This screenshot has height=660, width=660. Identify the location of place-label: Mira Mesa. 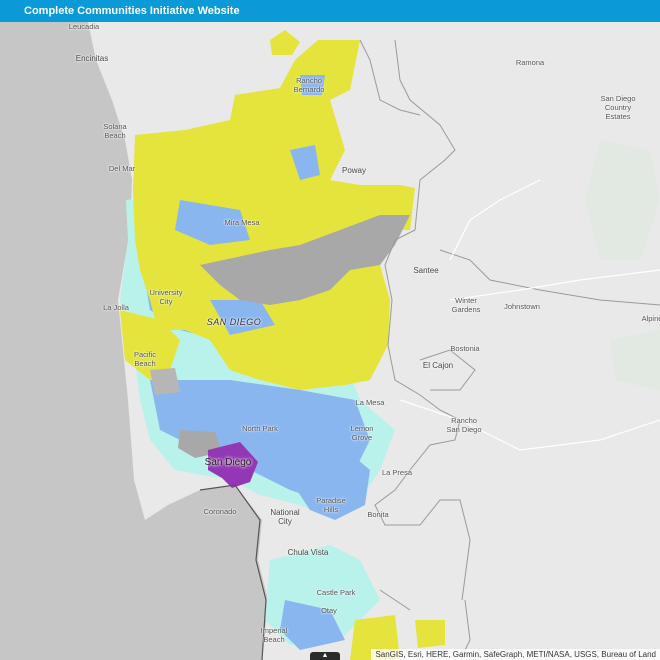
(242, 222).